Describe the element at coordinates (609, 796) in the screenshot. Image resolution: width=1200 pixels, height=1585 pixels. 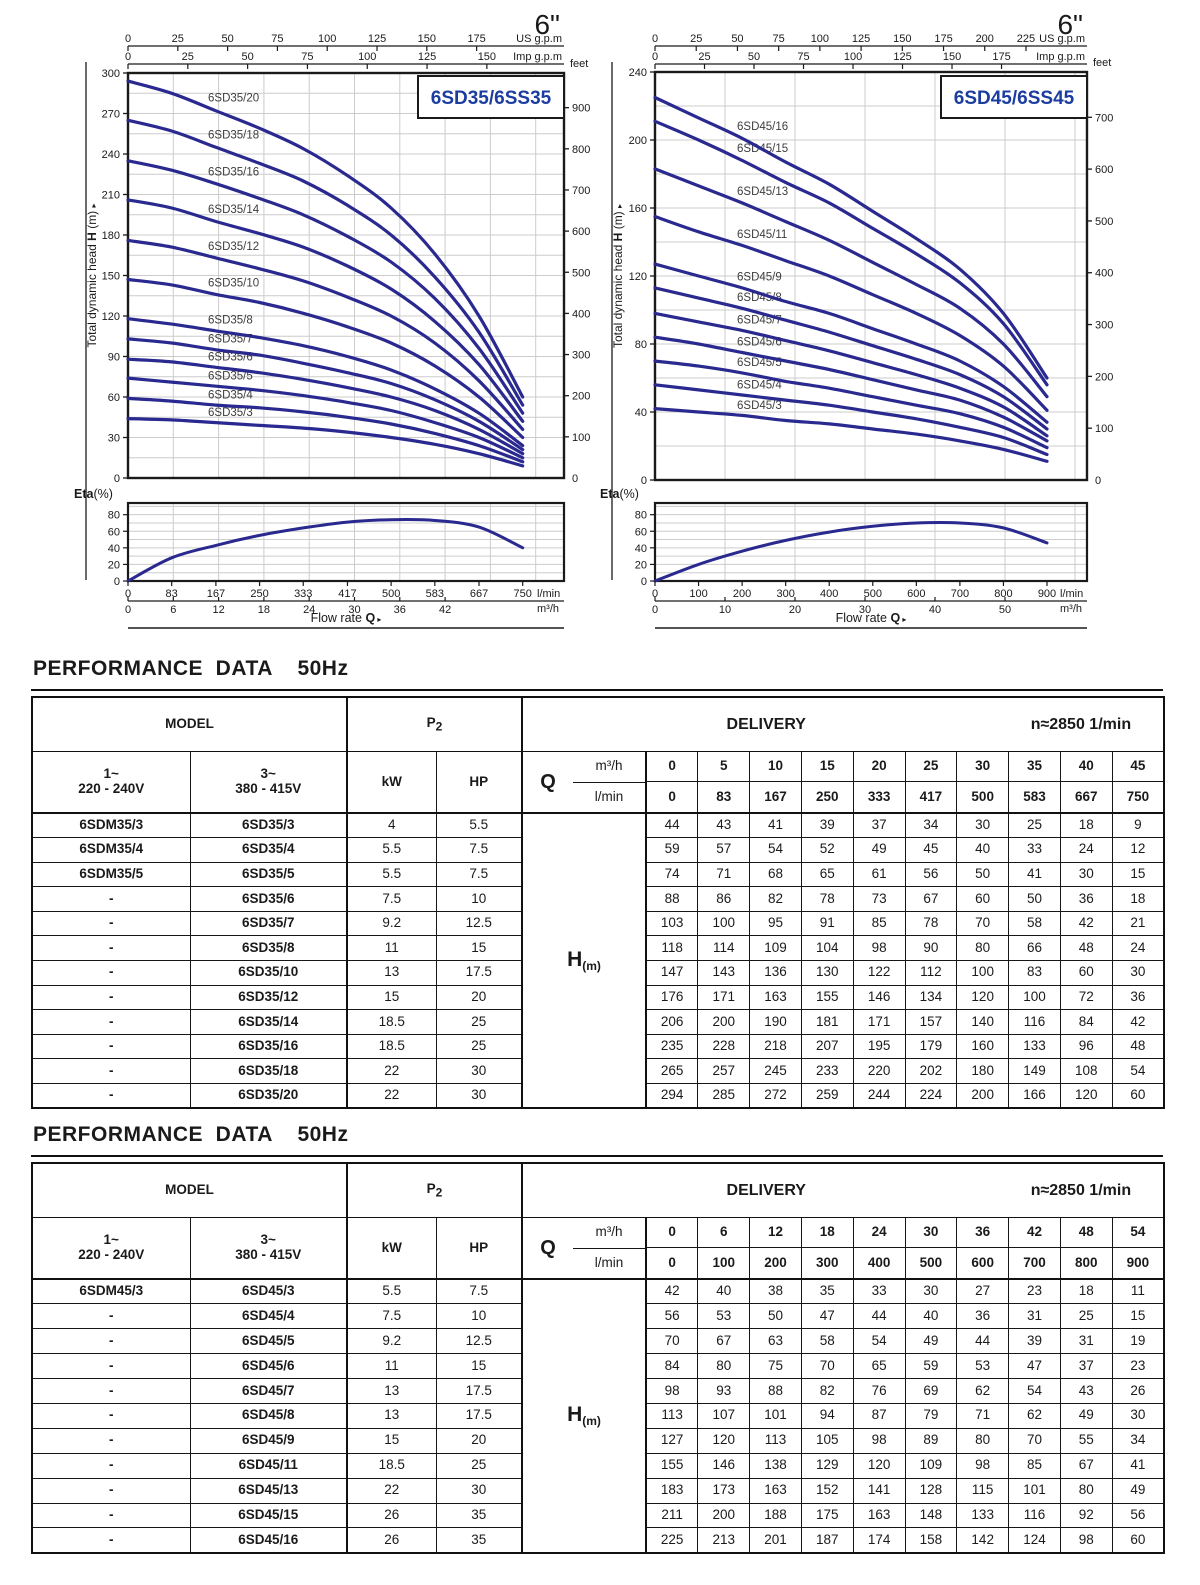
I see `lmin-unit: l/min` at that location.